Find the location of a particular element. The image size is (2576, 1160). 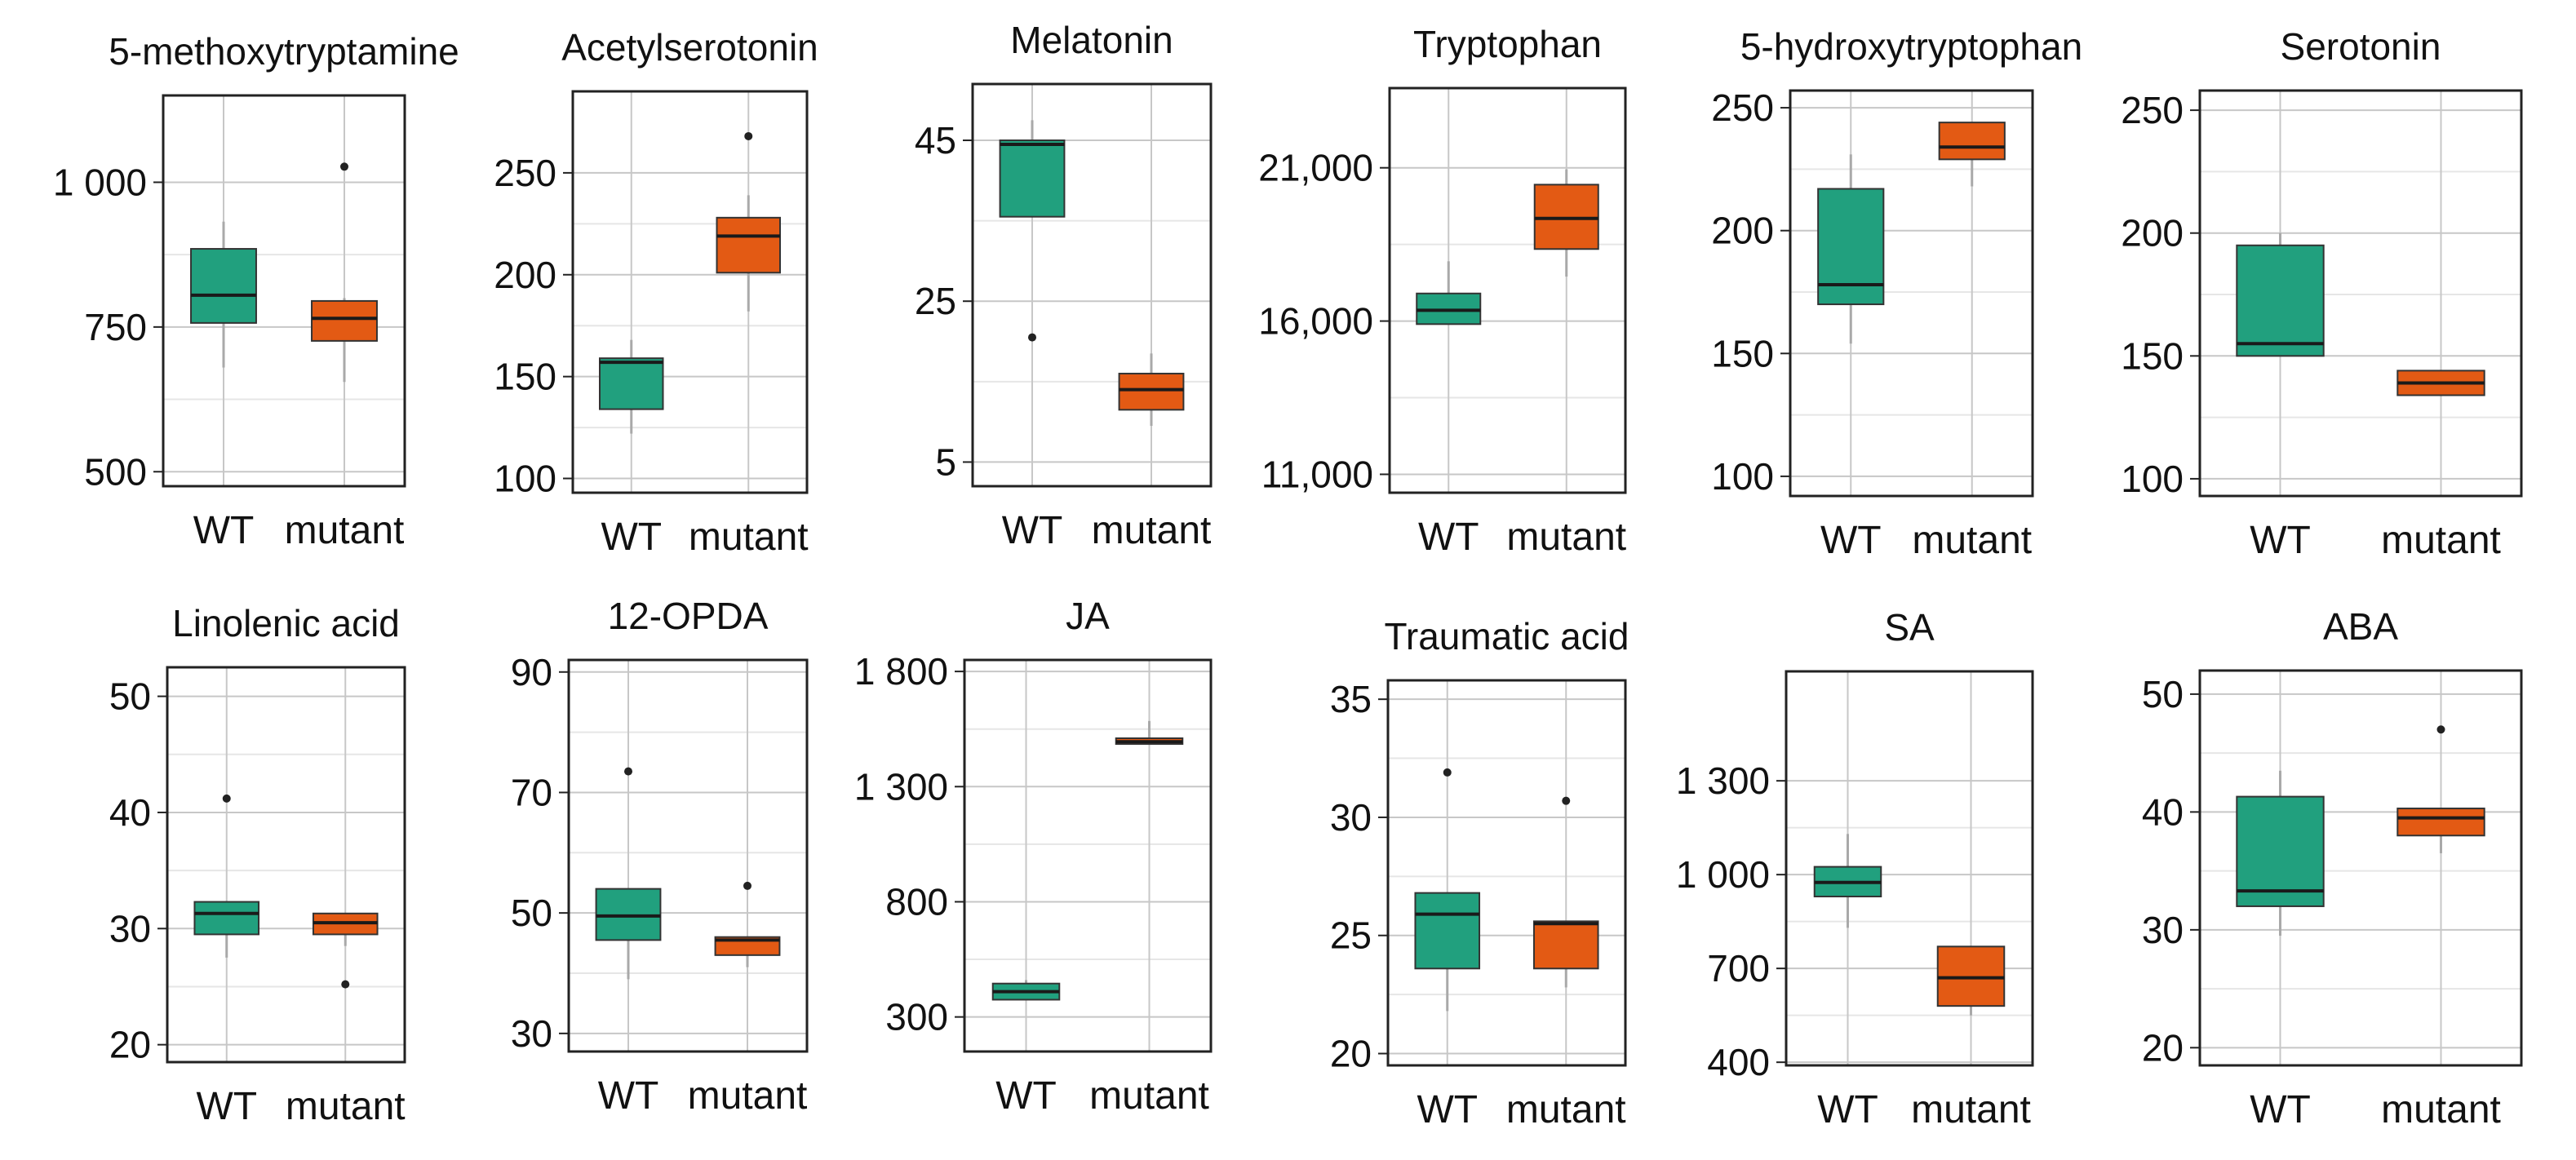

panel-title: 5-methoxytryptamine is located at coordinates (284, 51).